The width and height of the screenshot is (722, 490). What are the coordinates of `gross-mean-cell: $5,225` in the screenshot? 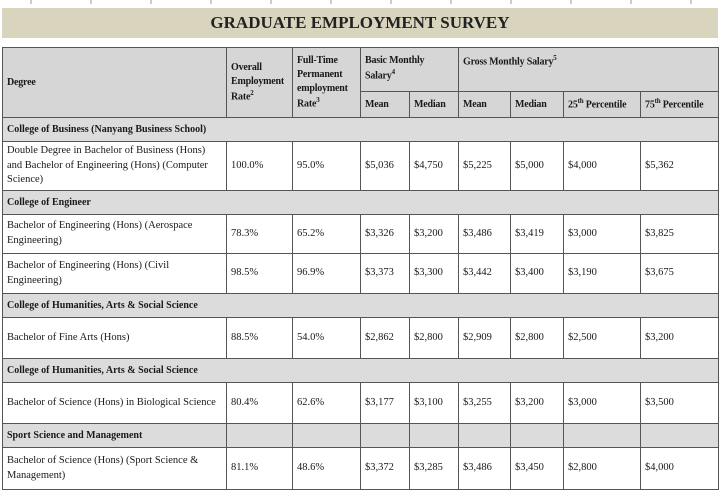 It's located at (485, 166).